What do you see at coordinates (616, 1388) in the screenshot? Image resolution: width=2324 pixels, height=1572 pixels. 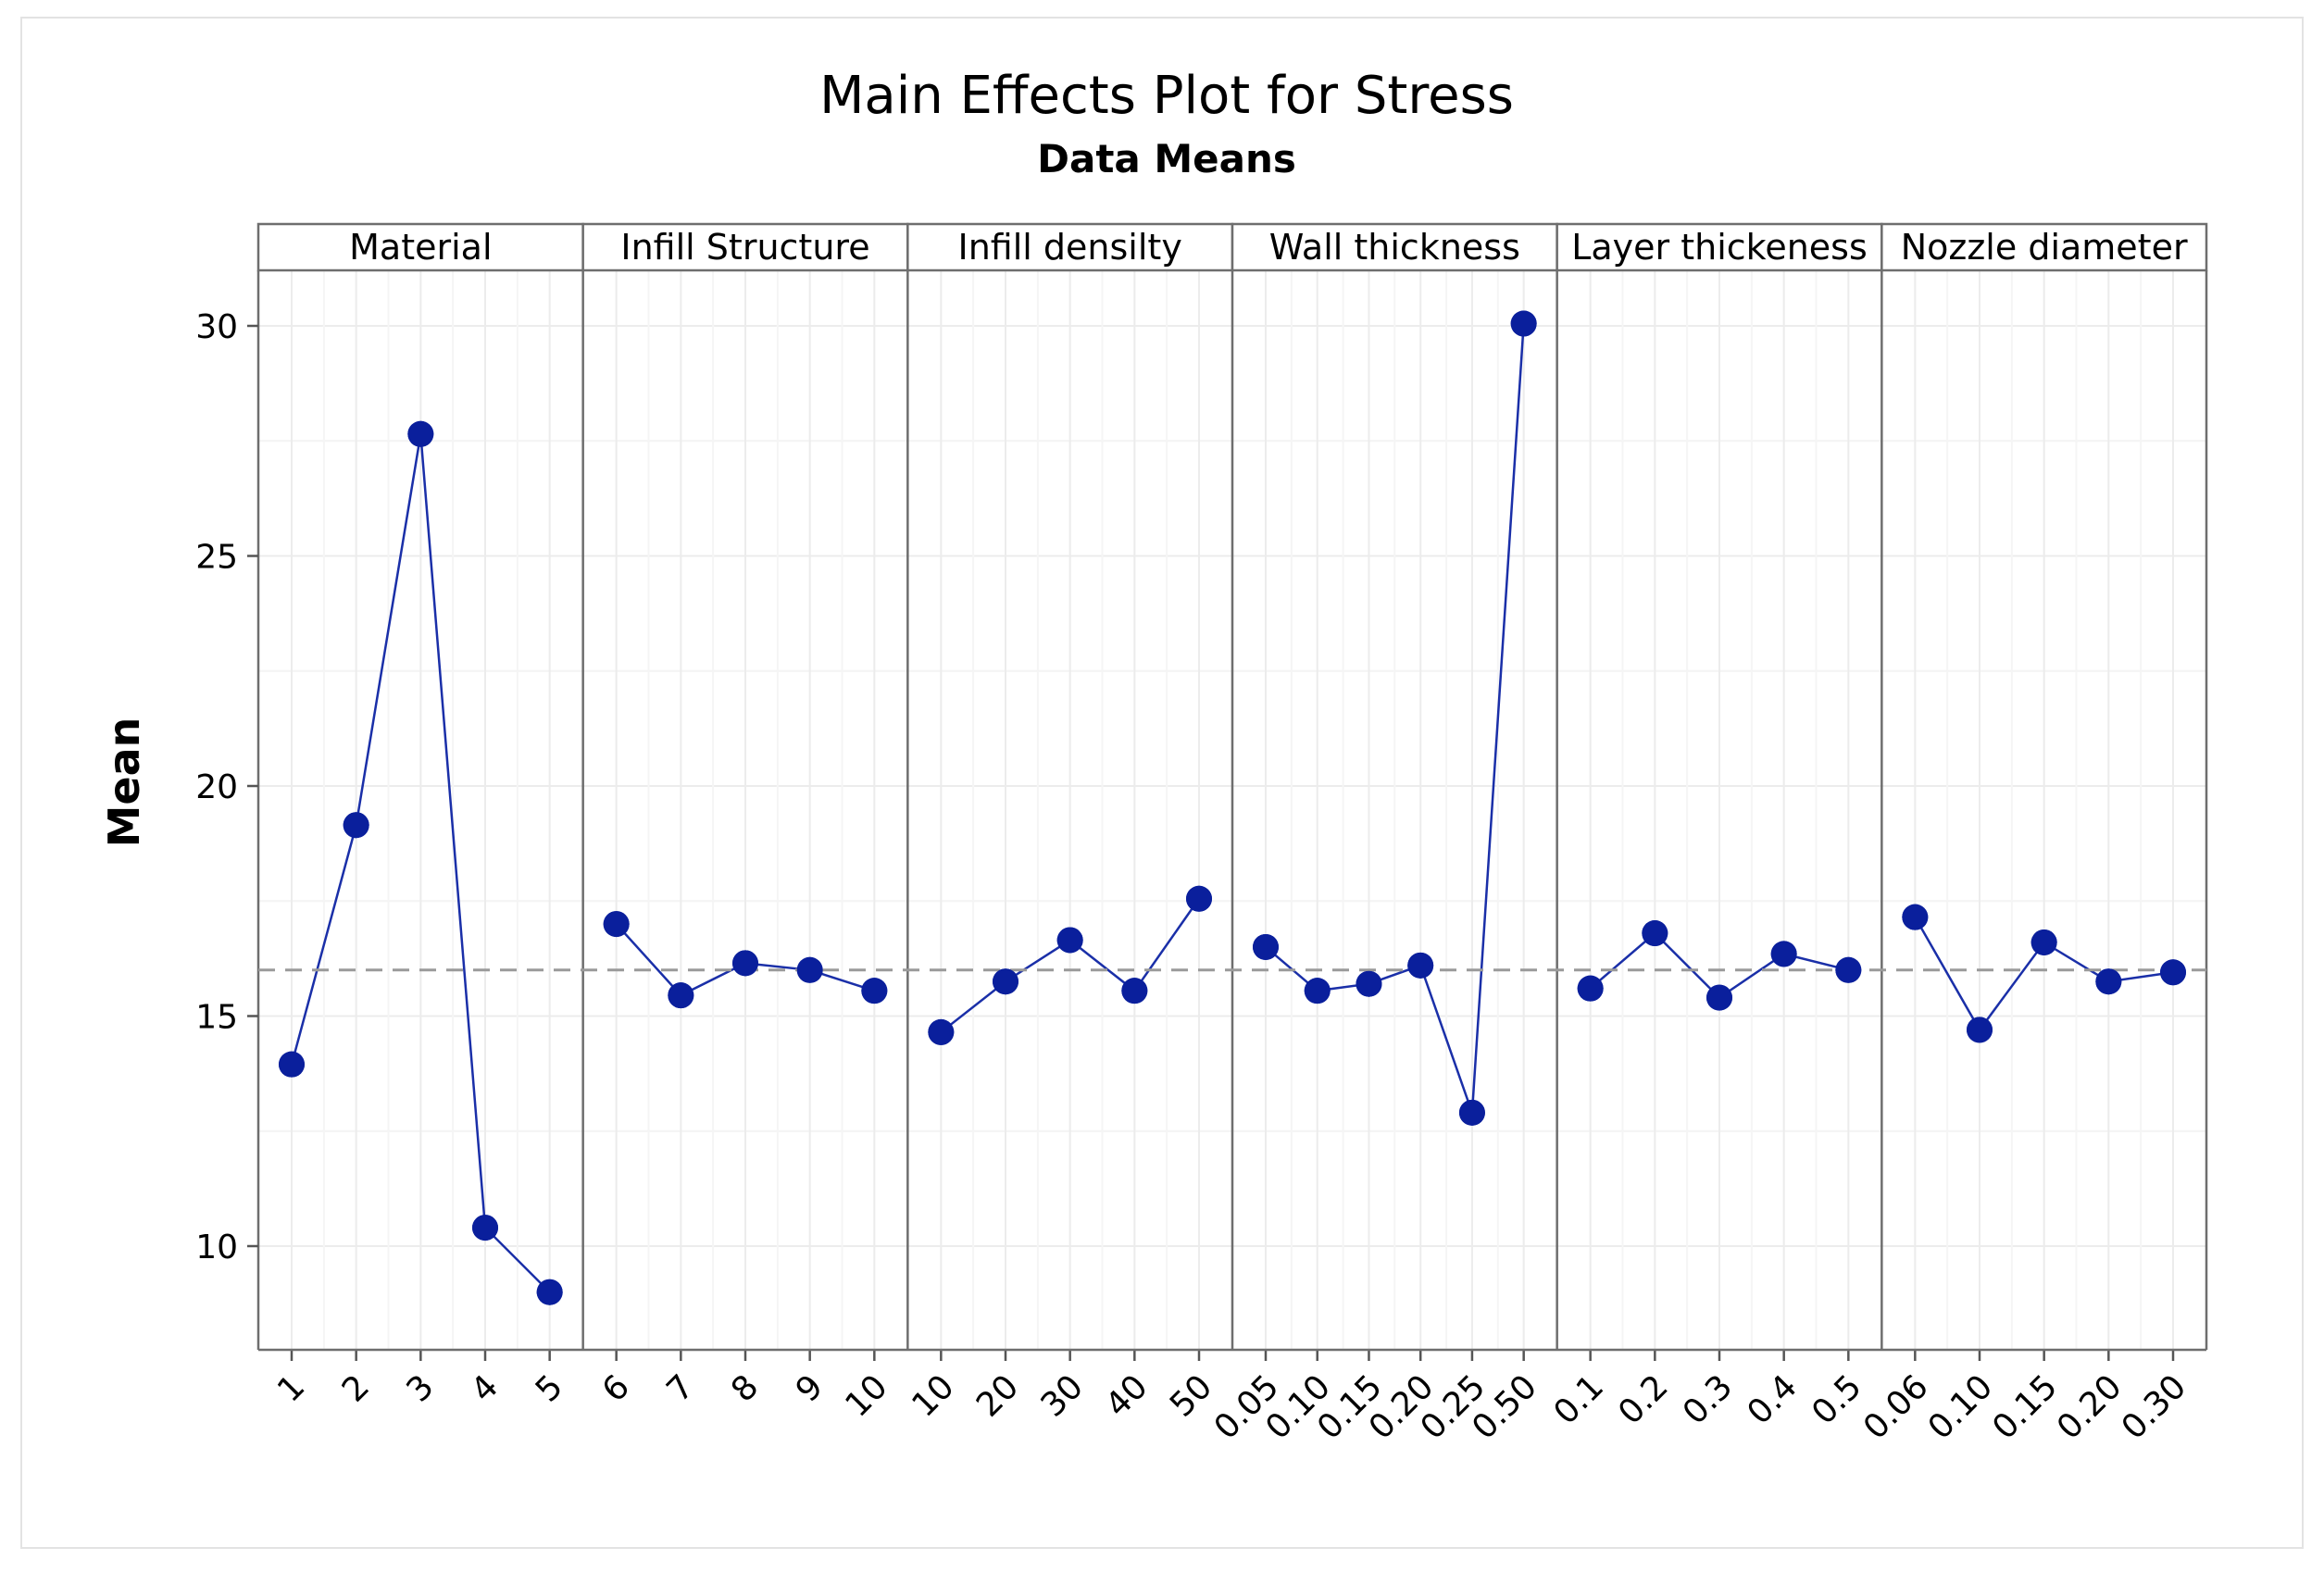 I see `x-tick-label: 6` at bounding box center [616, 1388].